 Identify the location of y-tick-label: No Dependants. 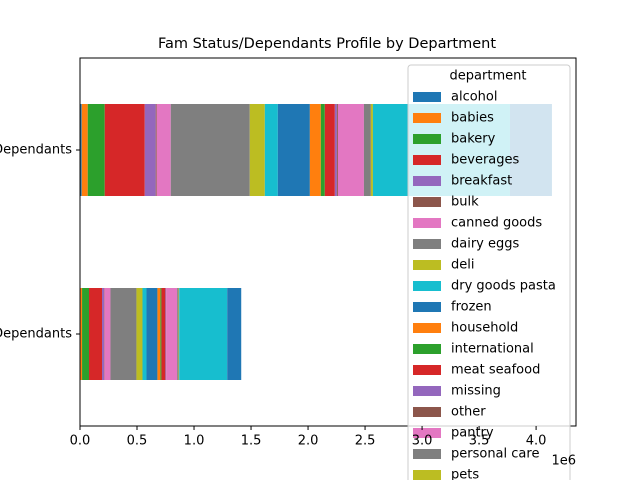
(36, 334).